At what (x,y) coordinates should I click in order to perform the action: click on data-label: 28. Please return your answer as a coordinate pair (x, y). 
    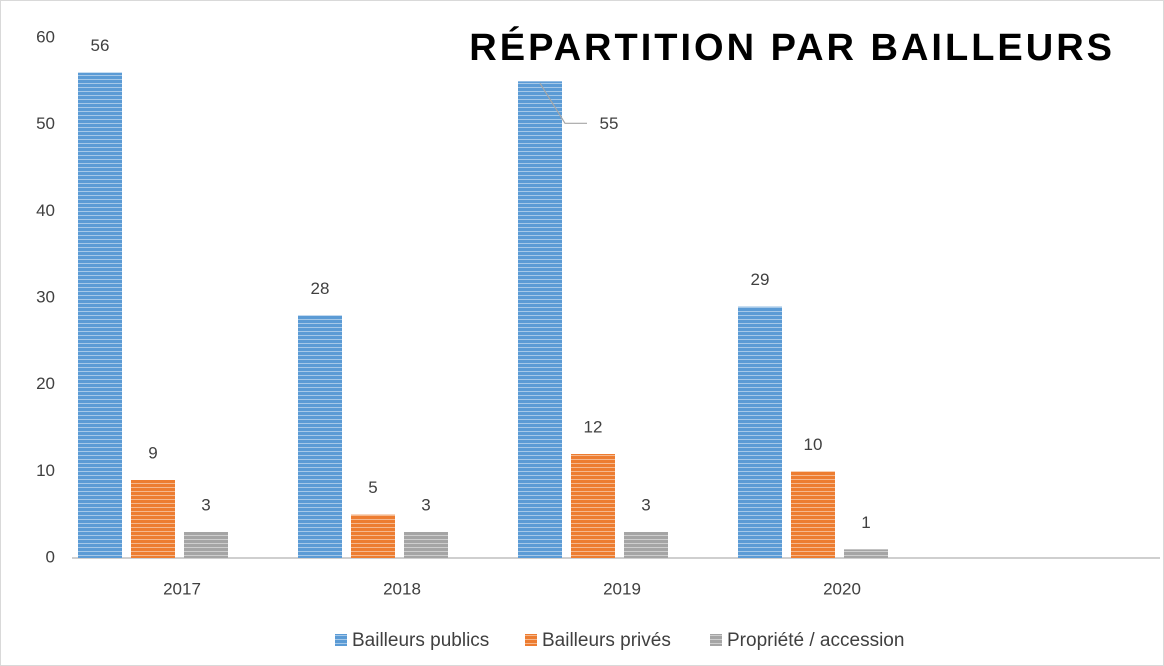
    Looking at the image, I should click on (320, 288).